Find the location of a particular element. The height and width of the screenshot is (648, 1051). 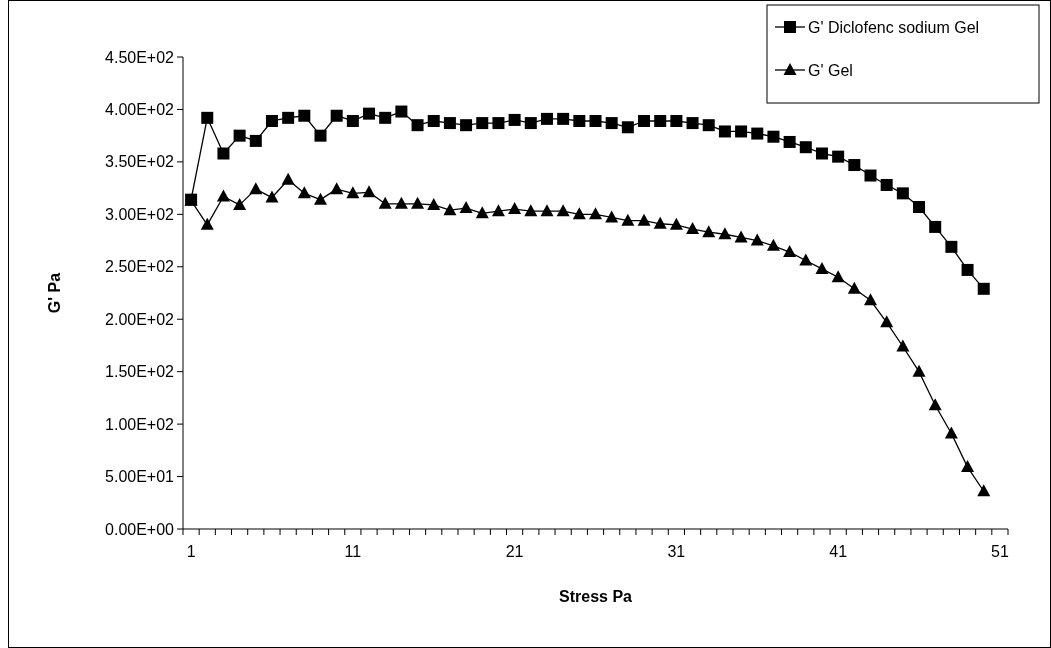

y-tick-label: 3.50E+02 is located at coordinates (140, 162).